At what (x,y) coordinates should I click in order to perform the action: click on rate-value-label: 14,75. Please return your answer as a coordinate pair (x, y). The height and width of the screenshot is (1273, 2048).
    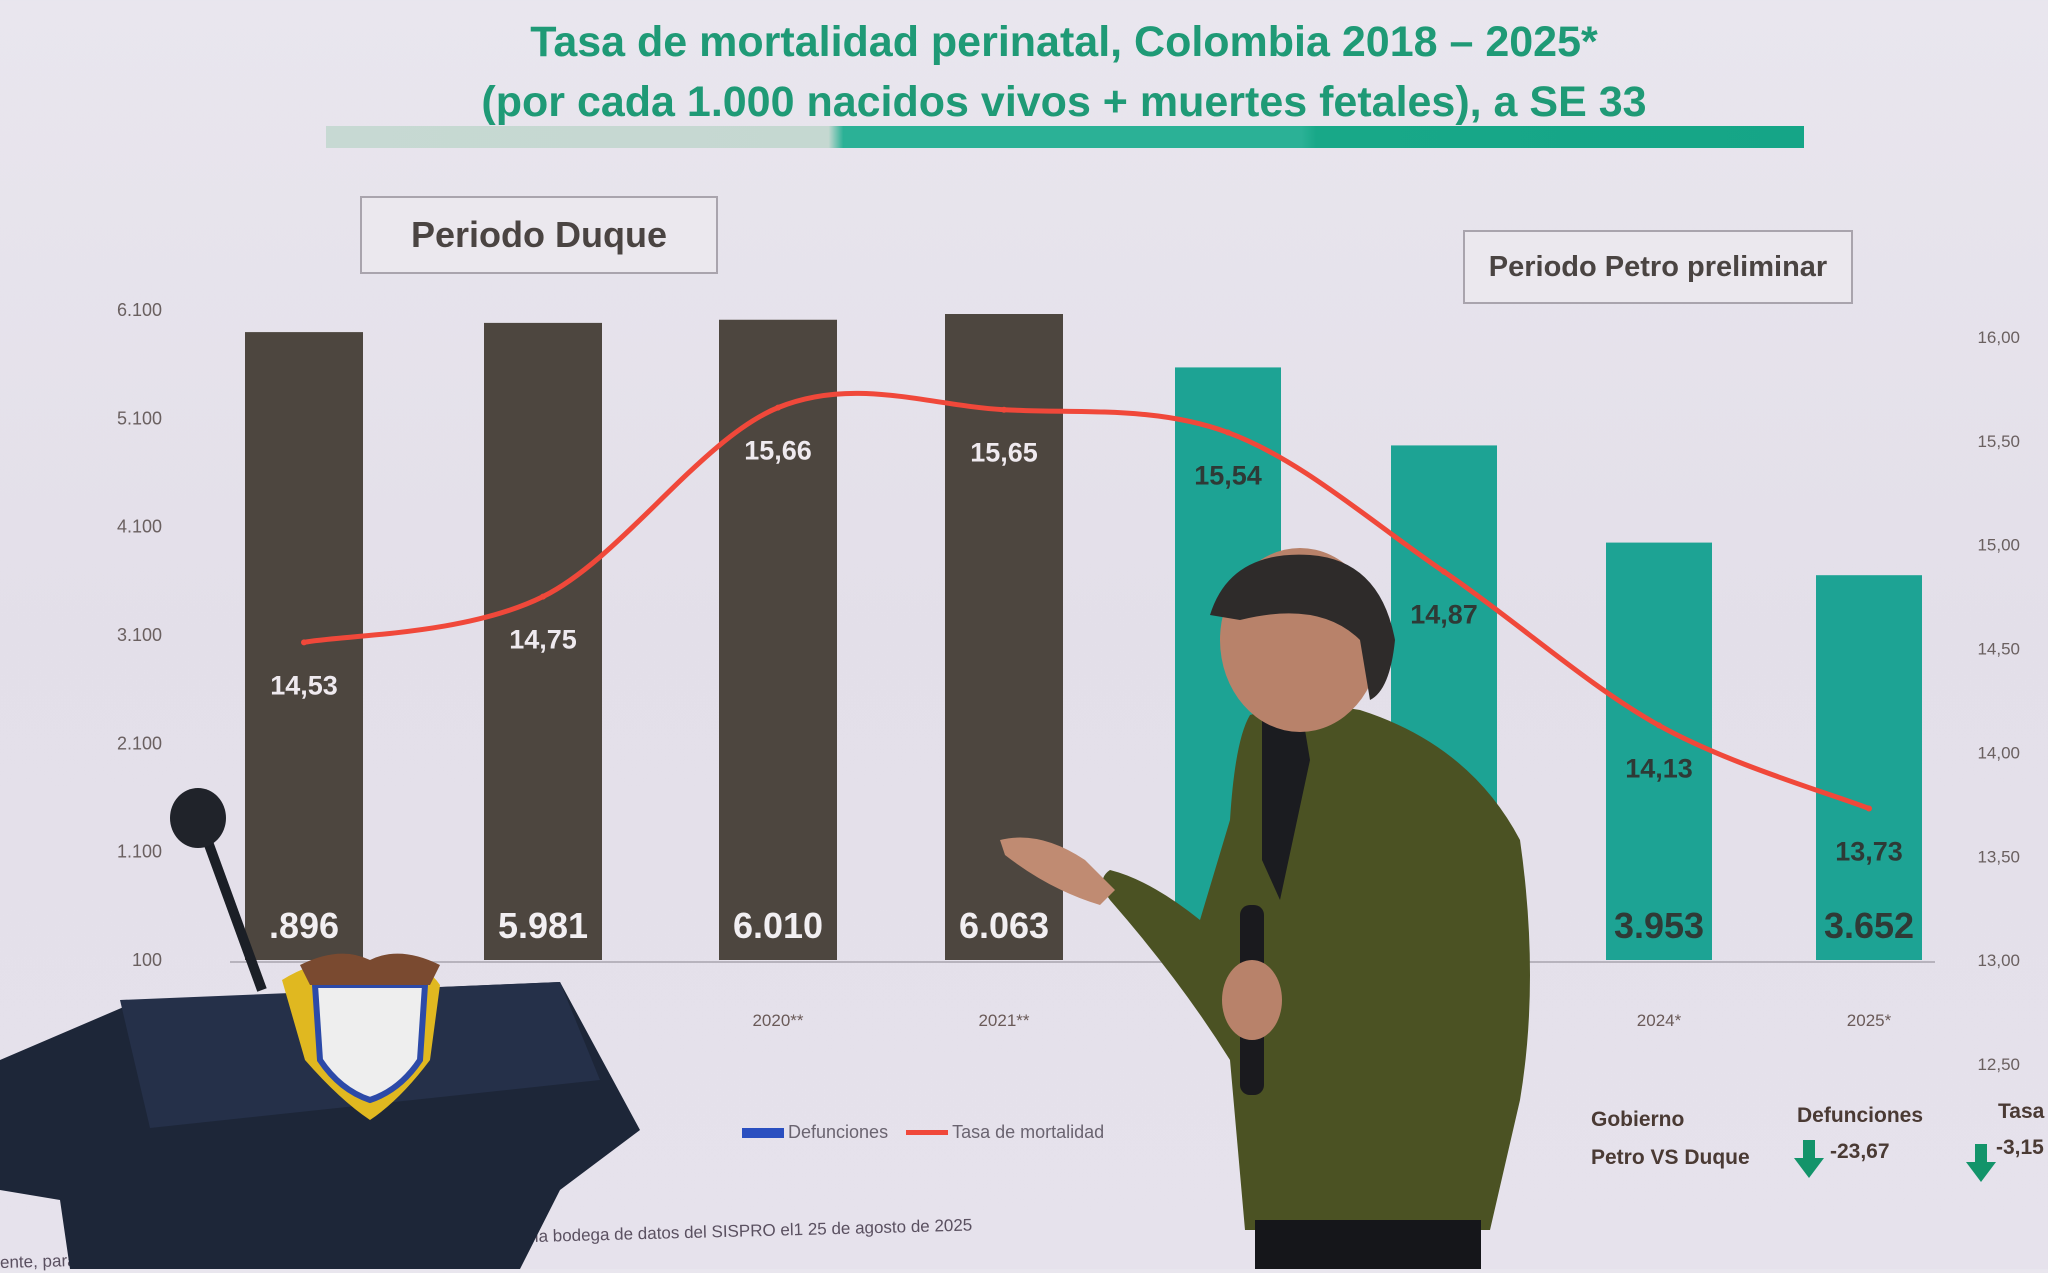
    Looking at the image, I should click on (543, 640).